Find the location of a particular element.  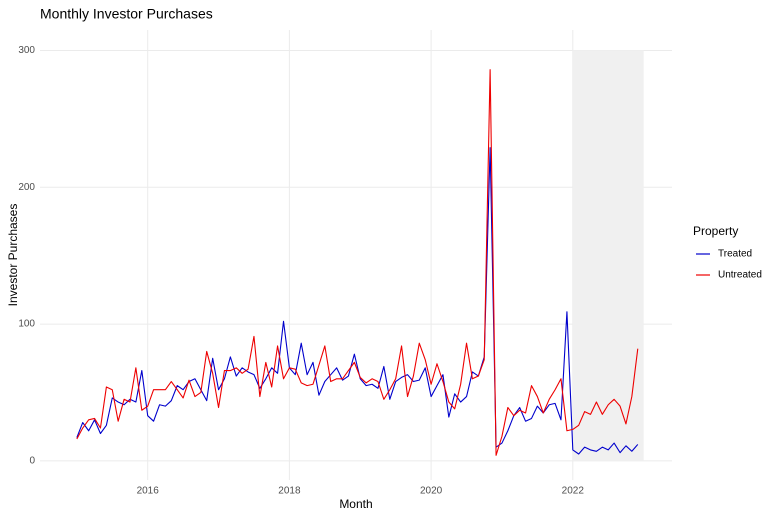

y-axis-label: Investor Purchases is located at coordinates (13, 255).